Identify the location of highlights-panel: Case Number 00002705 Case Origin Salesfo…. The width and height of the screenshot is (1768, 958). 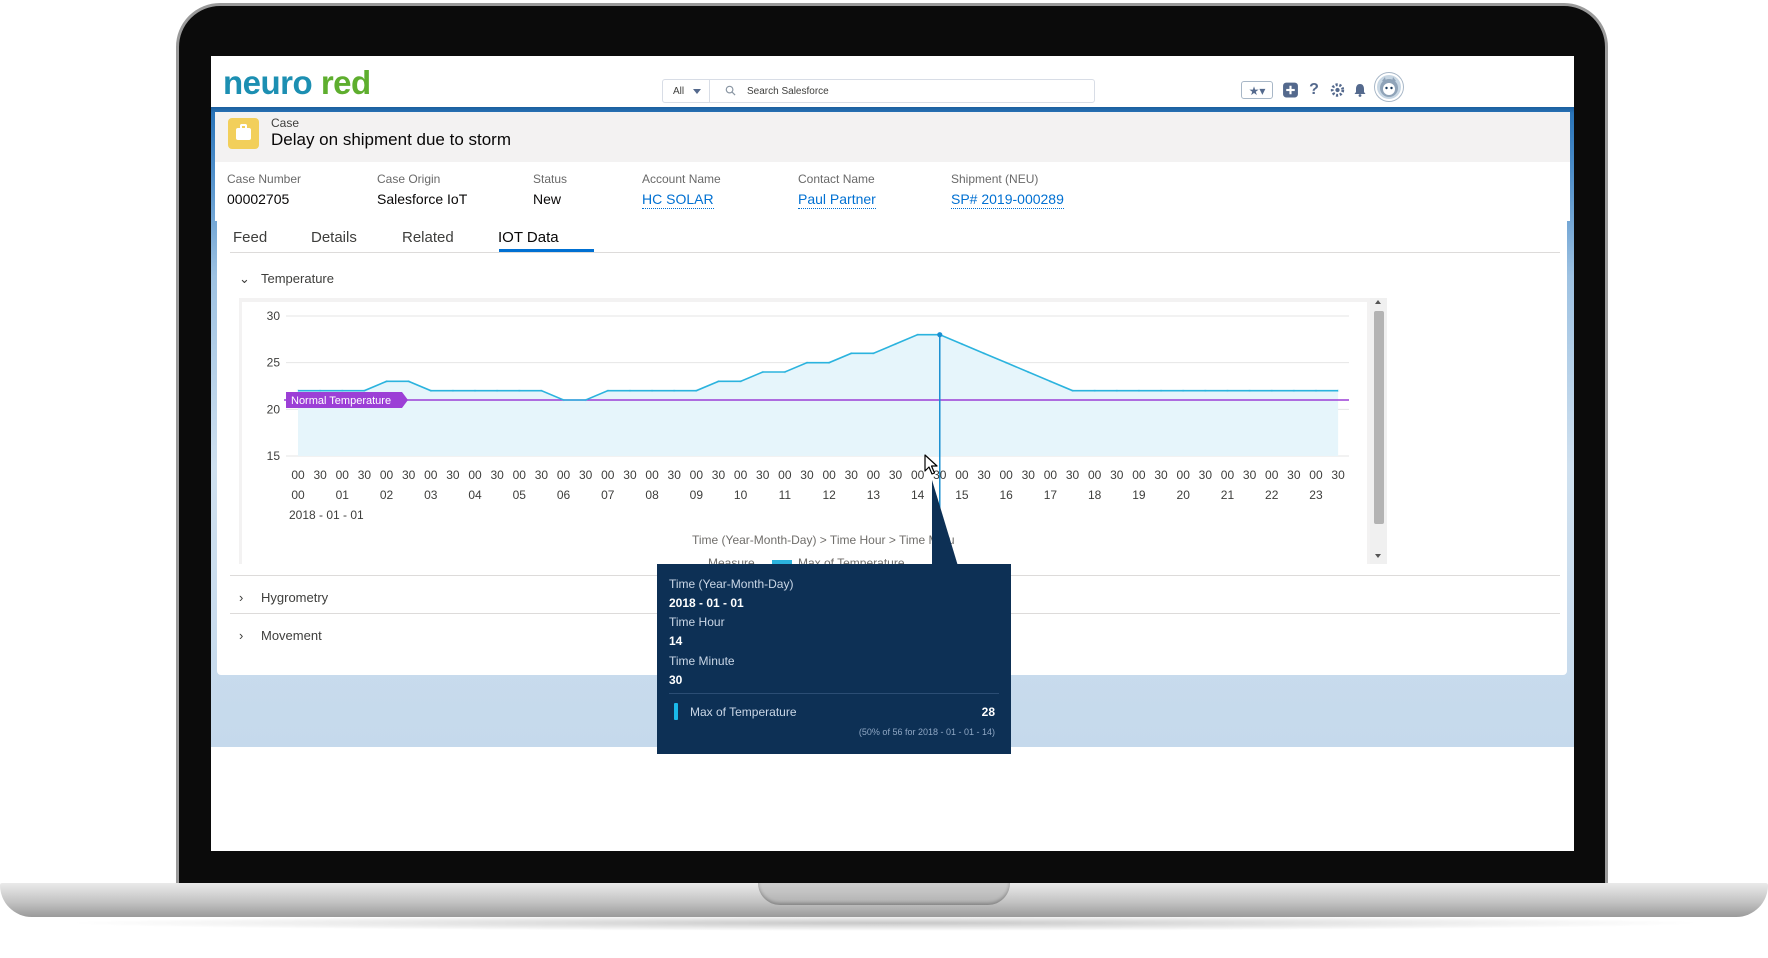
(892, 191).